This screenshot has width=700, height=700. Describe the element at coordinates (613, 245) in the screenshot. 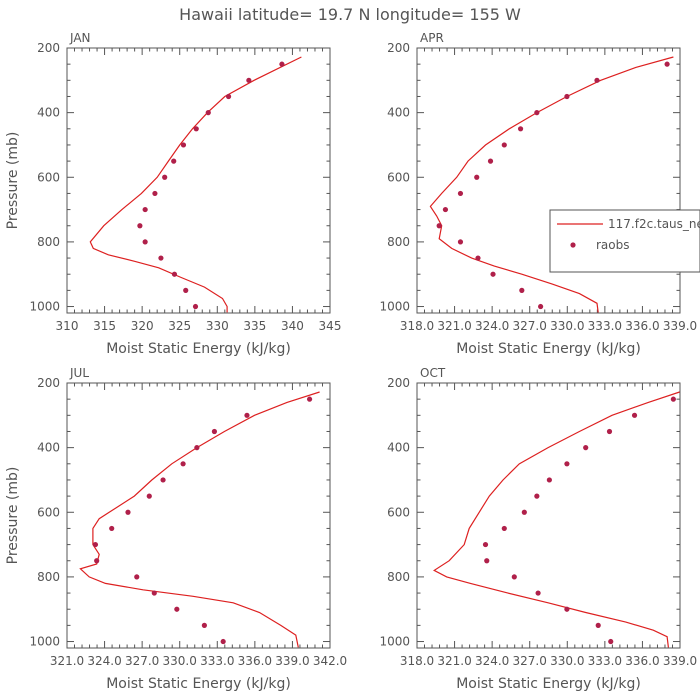

I see `legend-raobs-label: raobs` at that location.